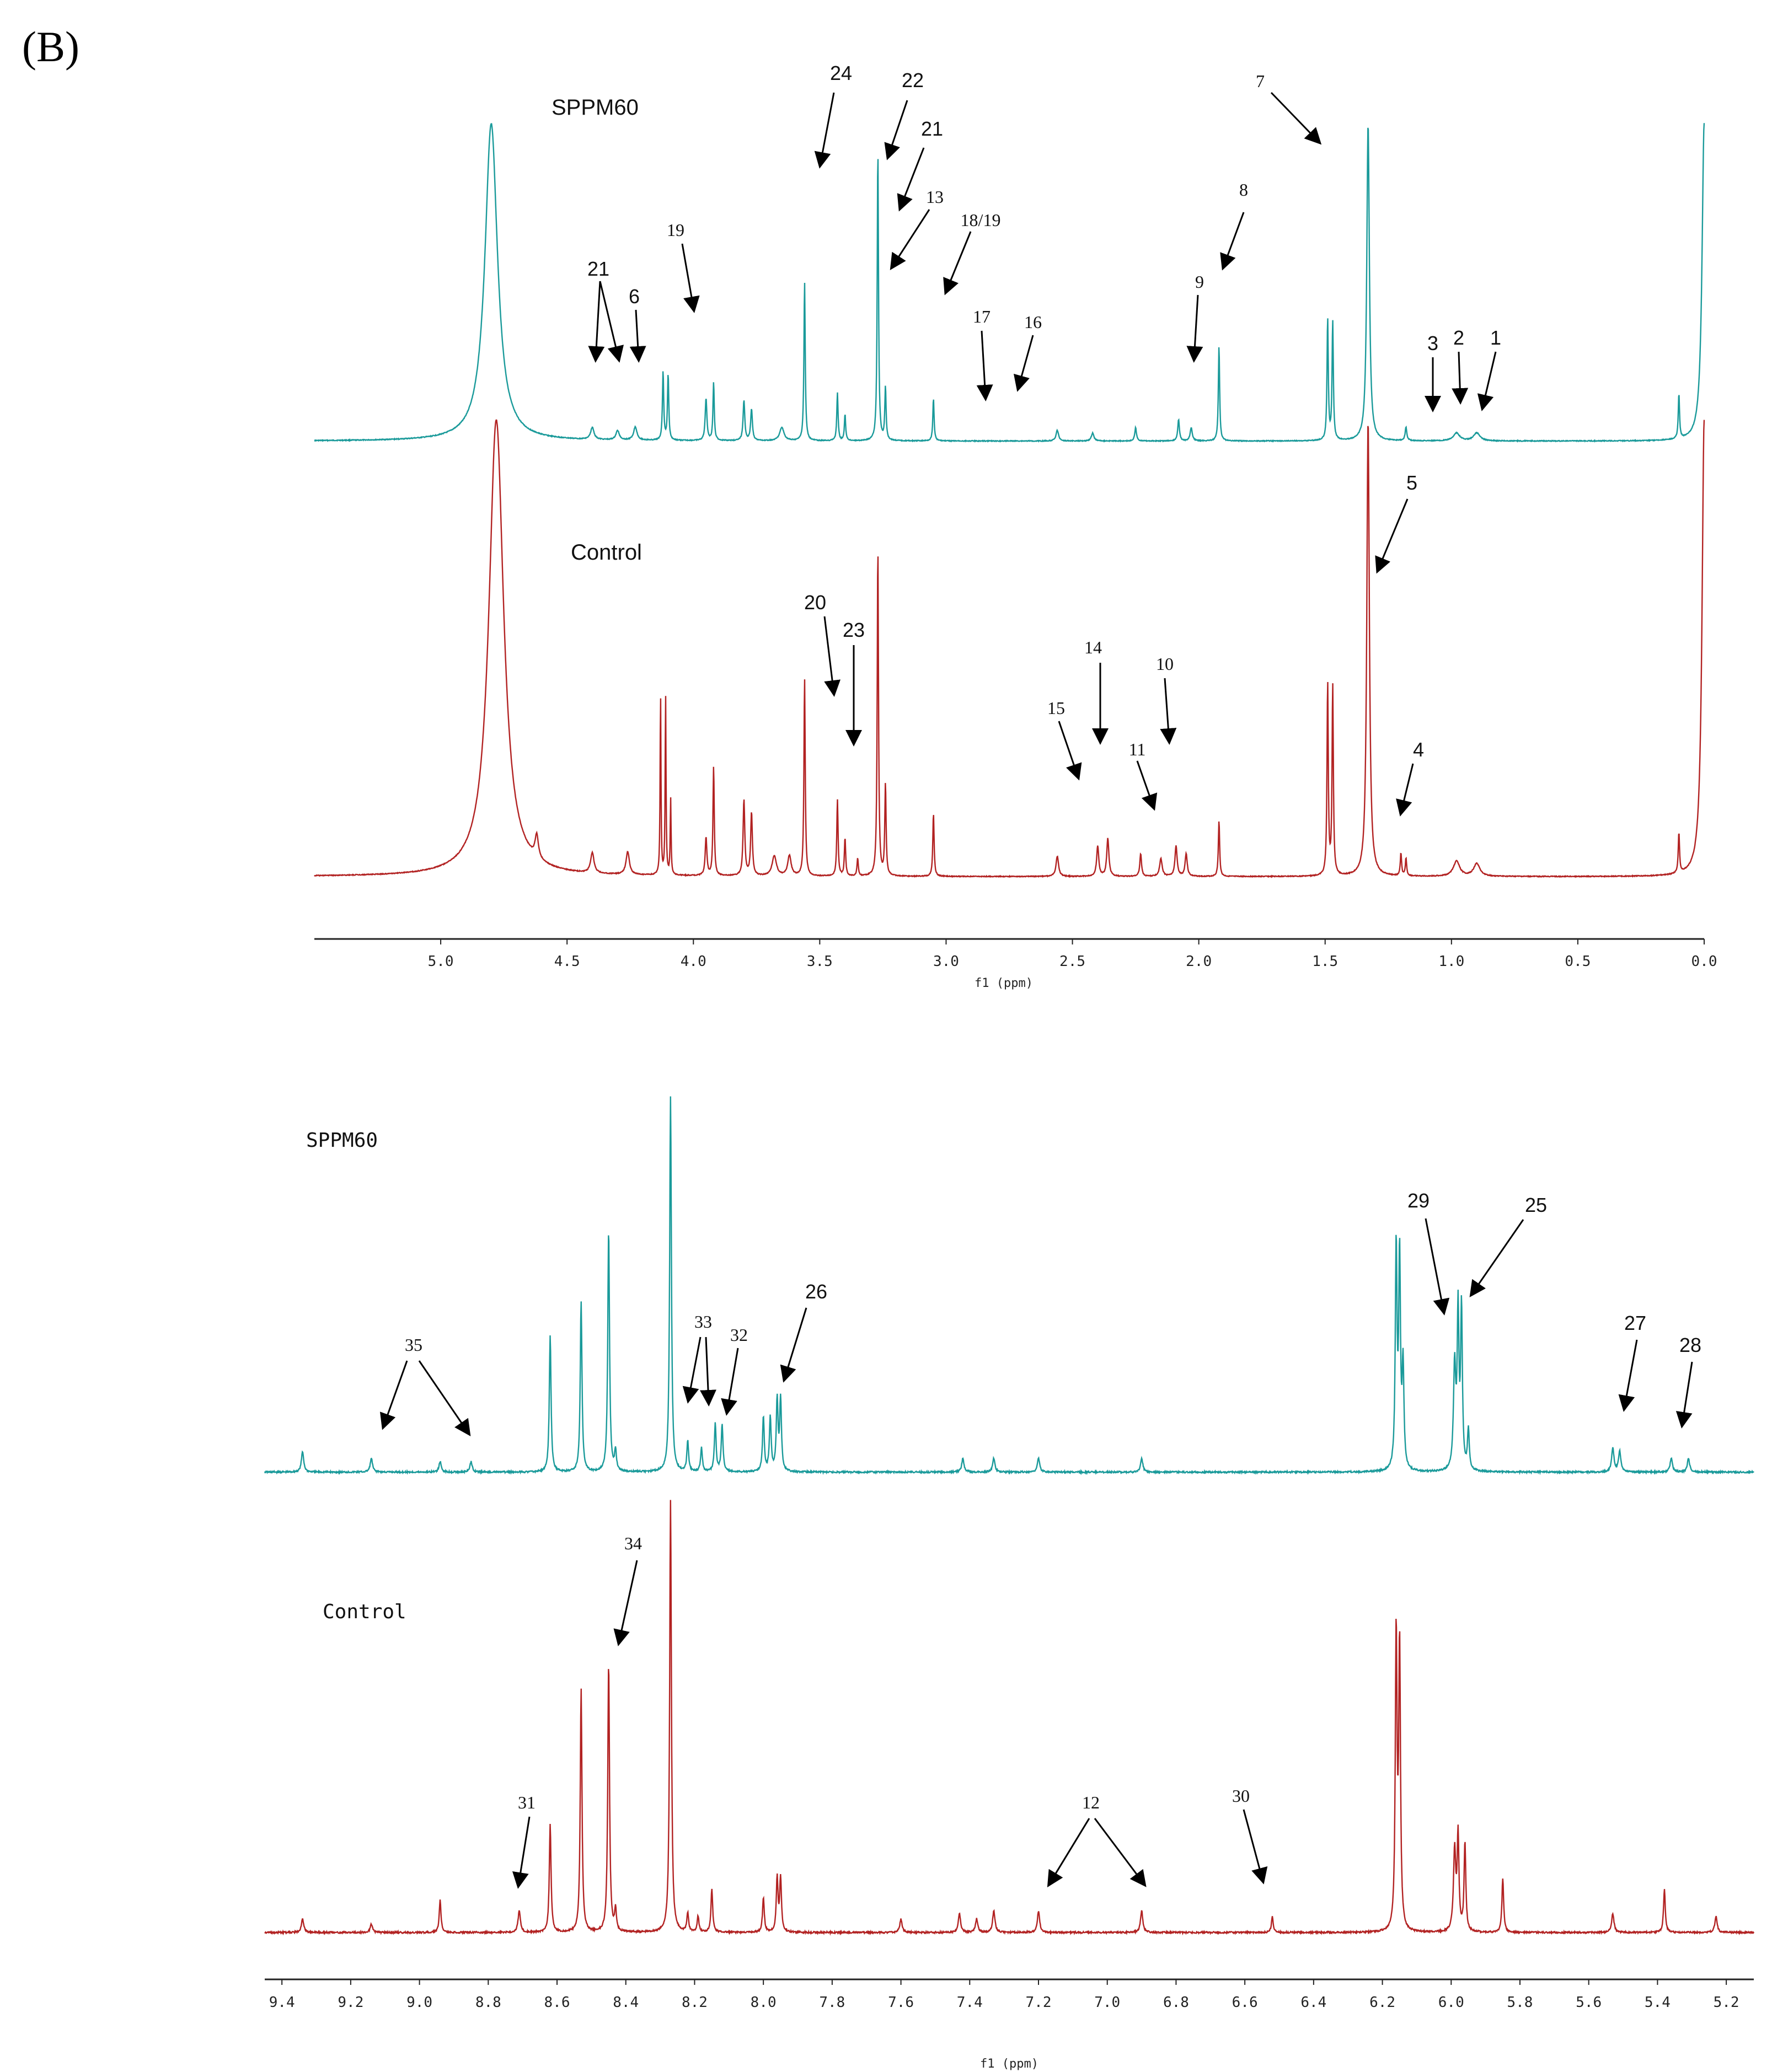 The height and width of the screenshot is (2072, 1772). I want to click on peak-label-32: 32, so click(739, 1335).